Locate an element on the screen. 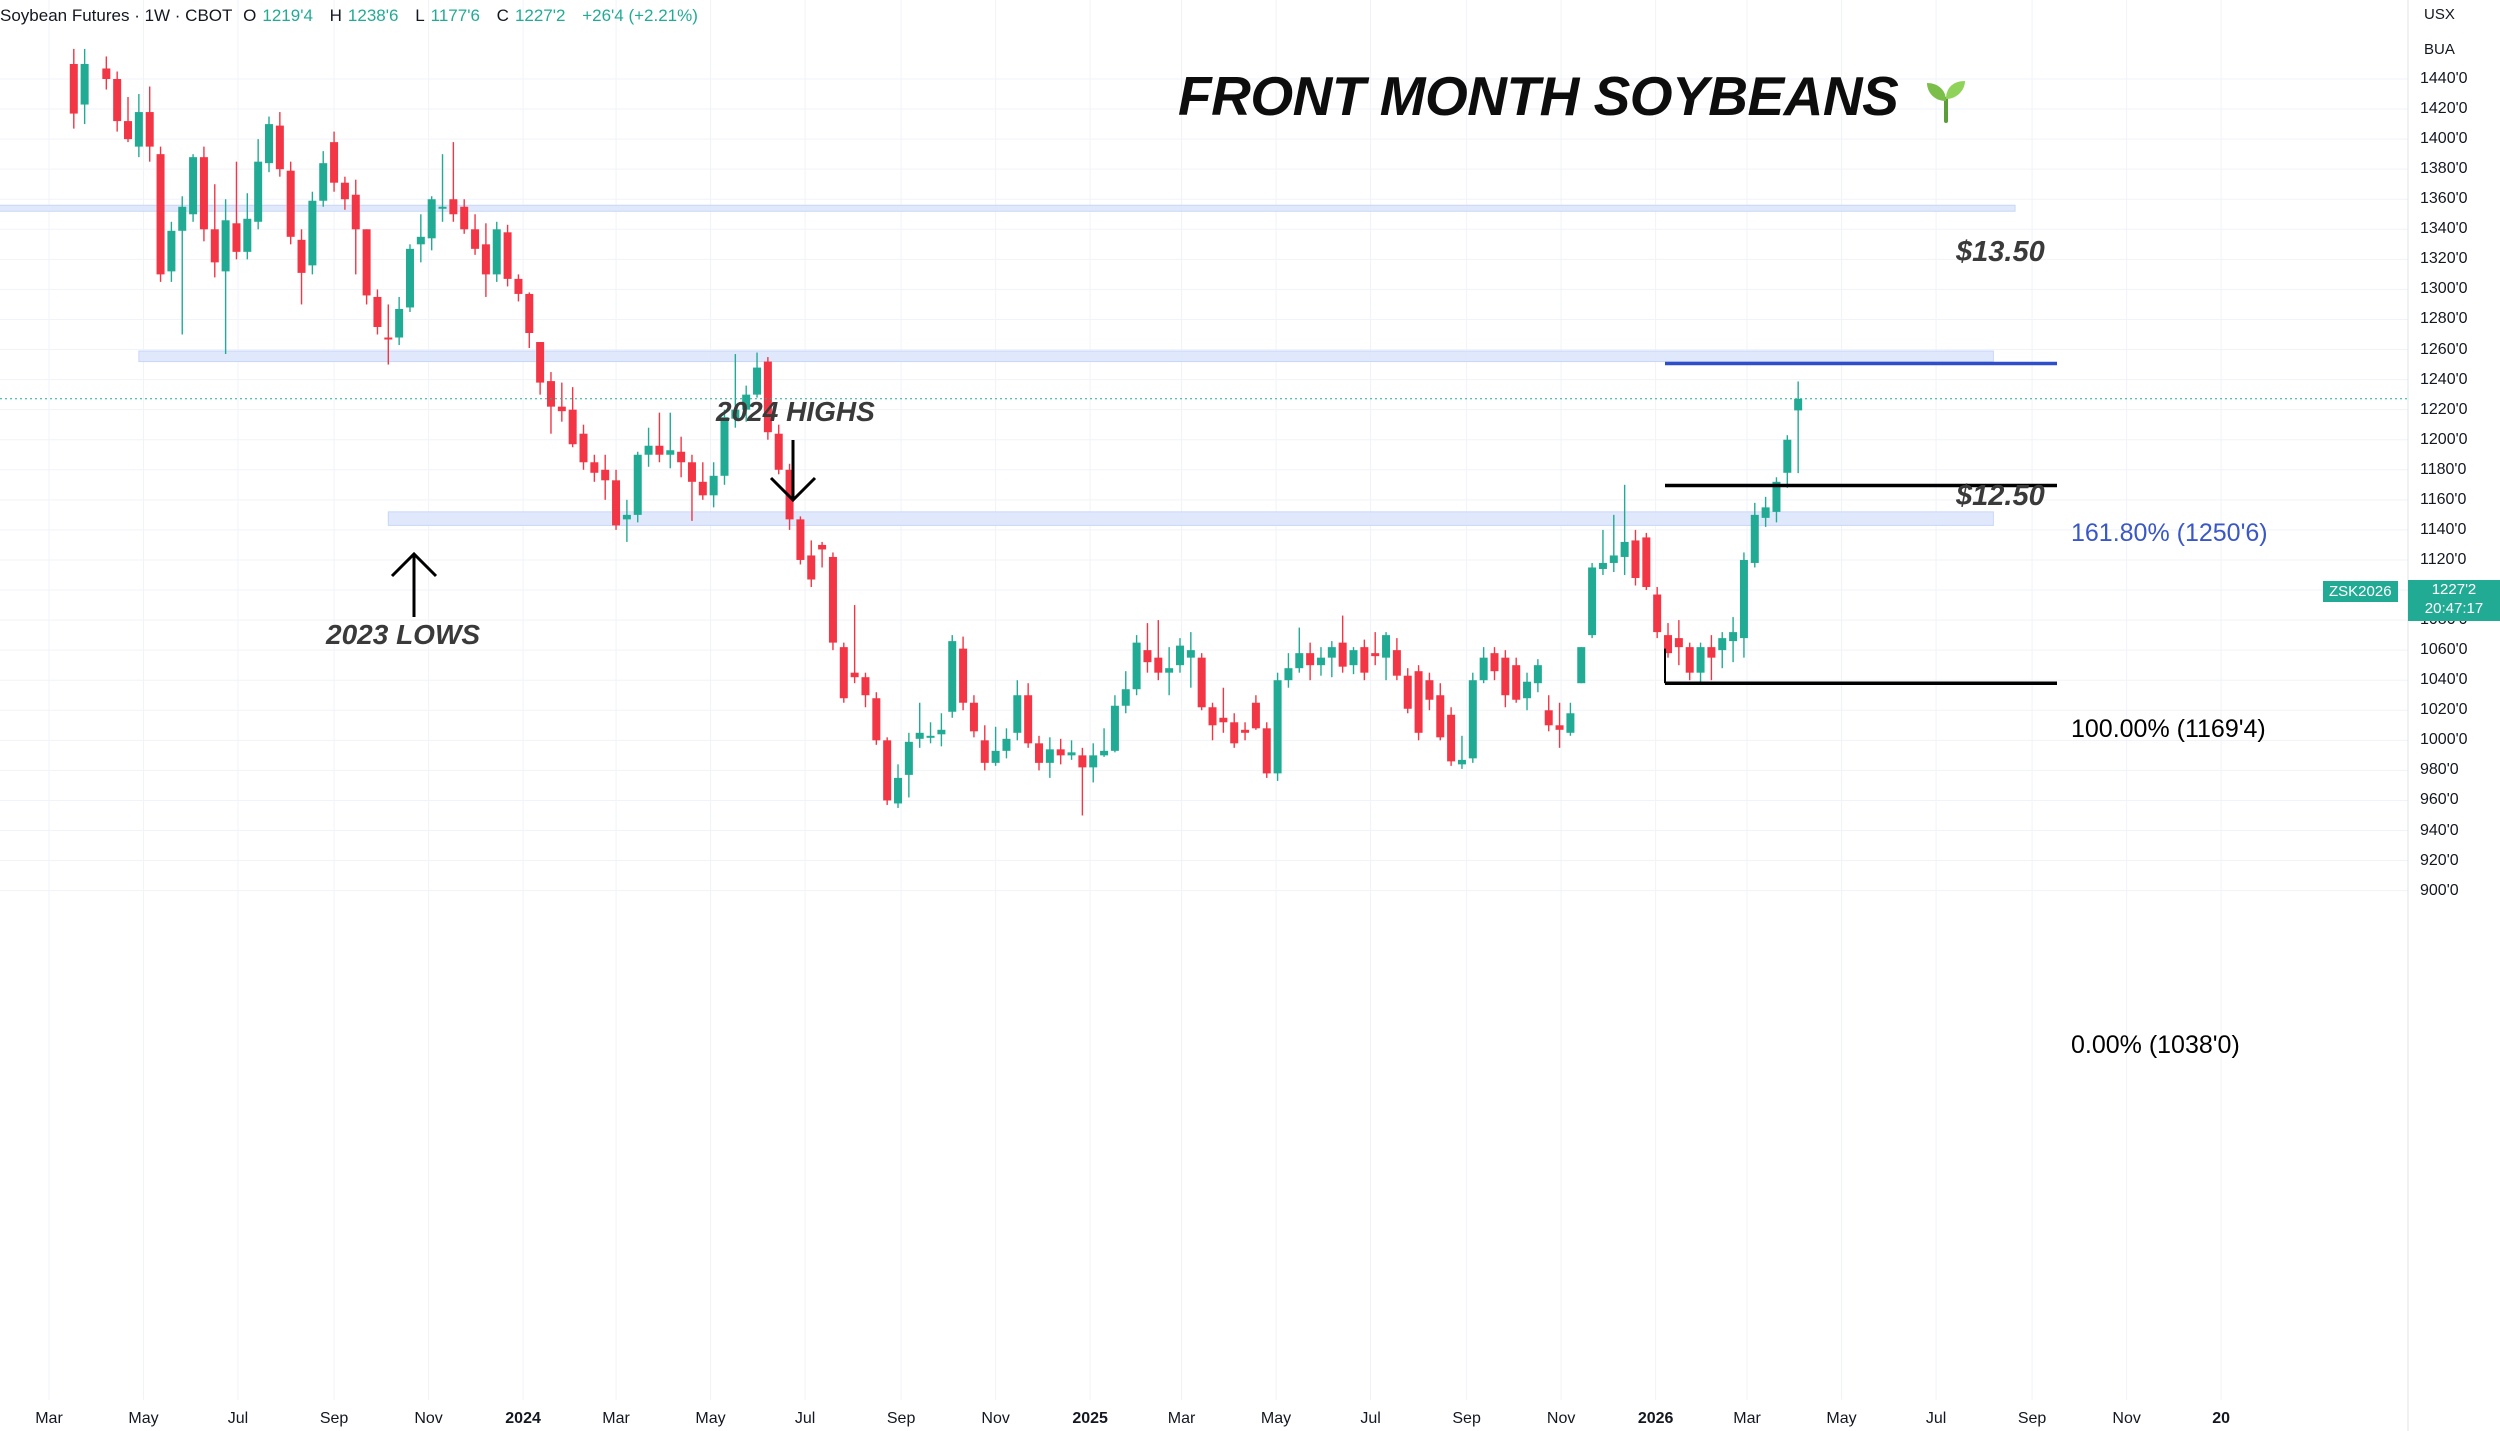 The image size is (2500, 1431). price-tick-label: 900'0 is located at coordinates (2439, 890).